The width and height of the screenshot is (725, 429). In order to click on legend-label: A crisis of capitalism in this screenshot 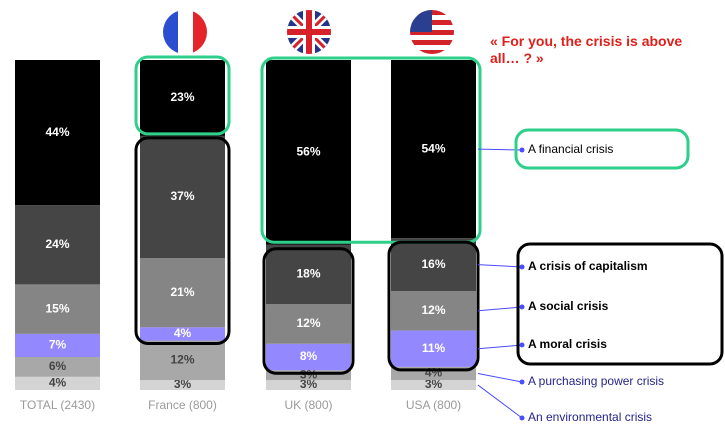, I will do `click(588, 266)`.